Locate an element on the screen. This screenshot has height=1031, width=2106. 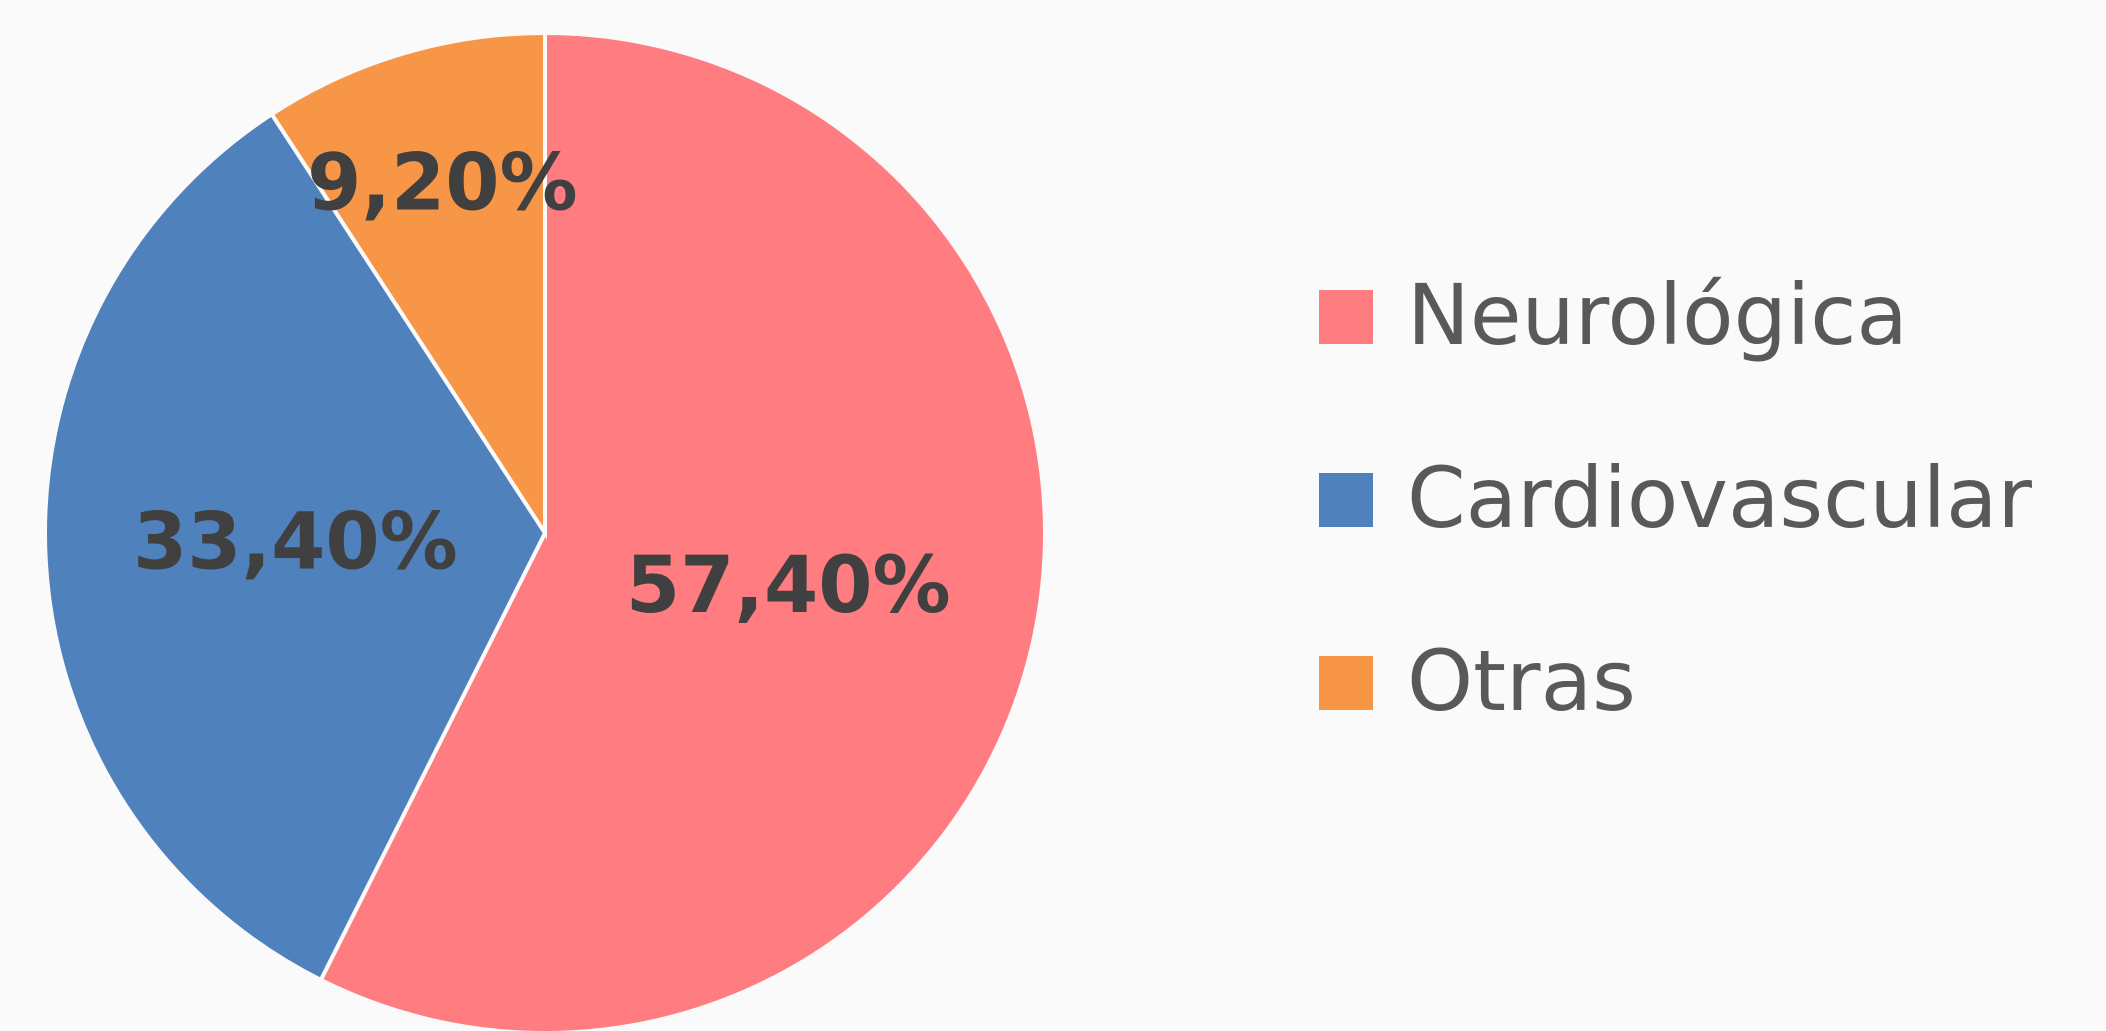
legend-label: Cardiovascular is located at coordinates (1719, 498).